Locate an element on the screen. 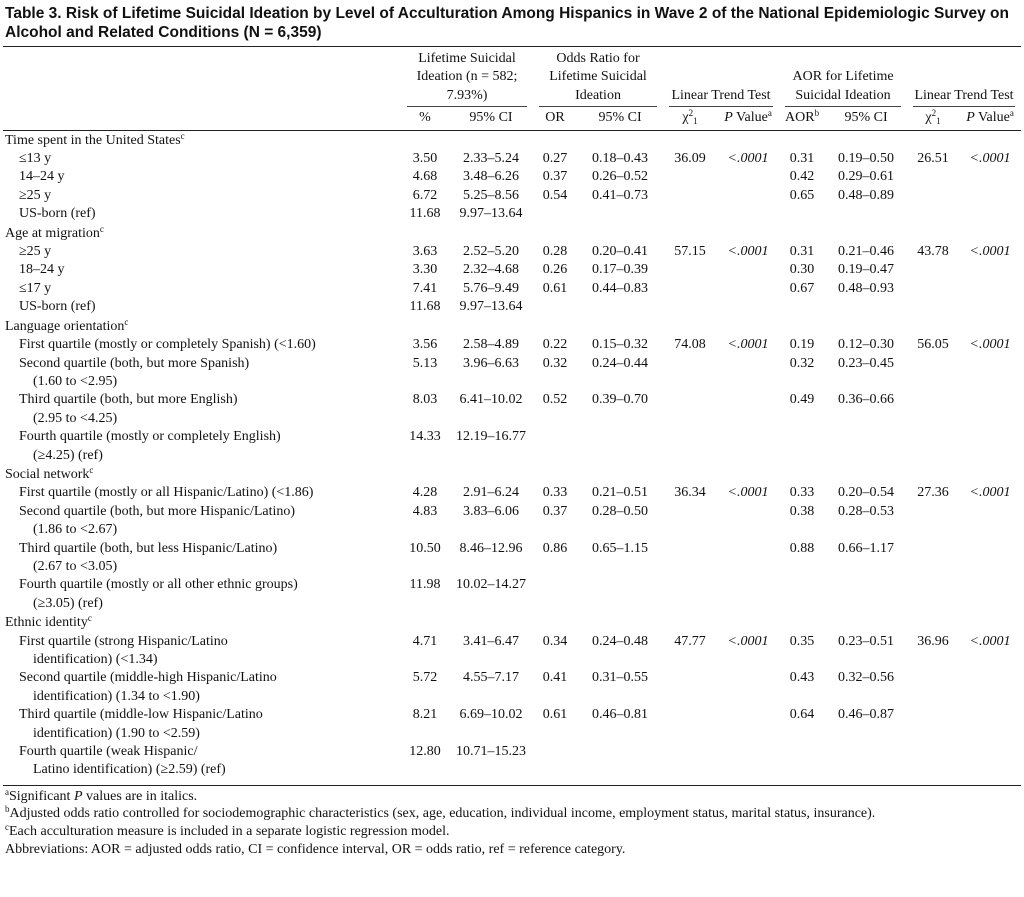 Image resolution: width=1024 pixels, height=897 pixels. cell-value: 0.39–0.70 is located at coordinates (620, 400).